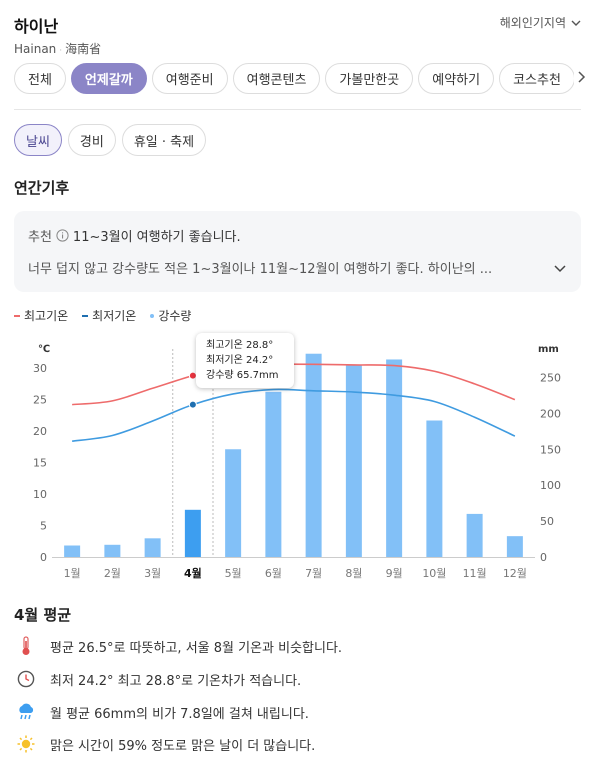 Image resolution: width=598 pixels, height=761 pixels. I want to click on y-left-tick-label: 25, so click(40, 400).